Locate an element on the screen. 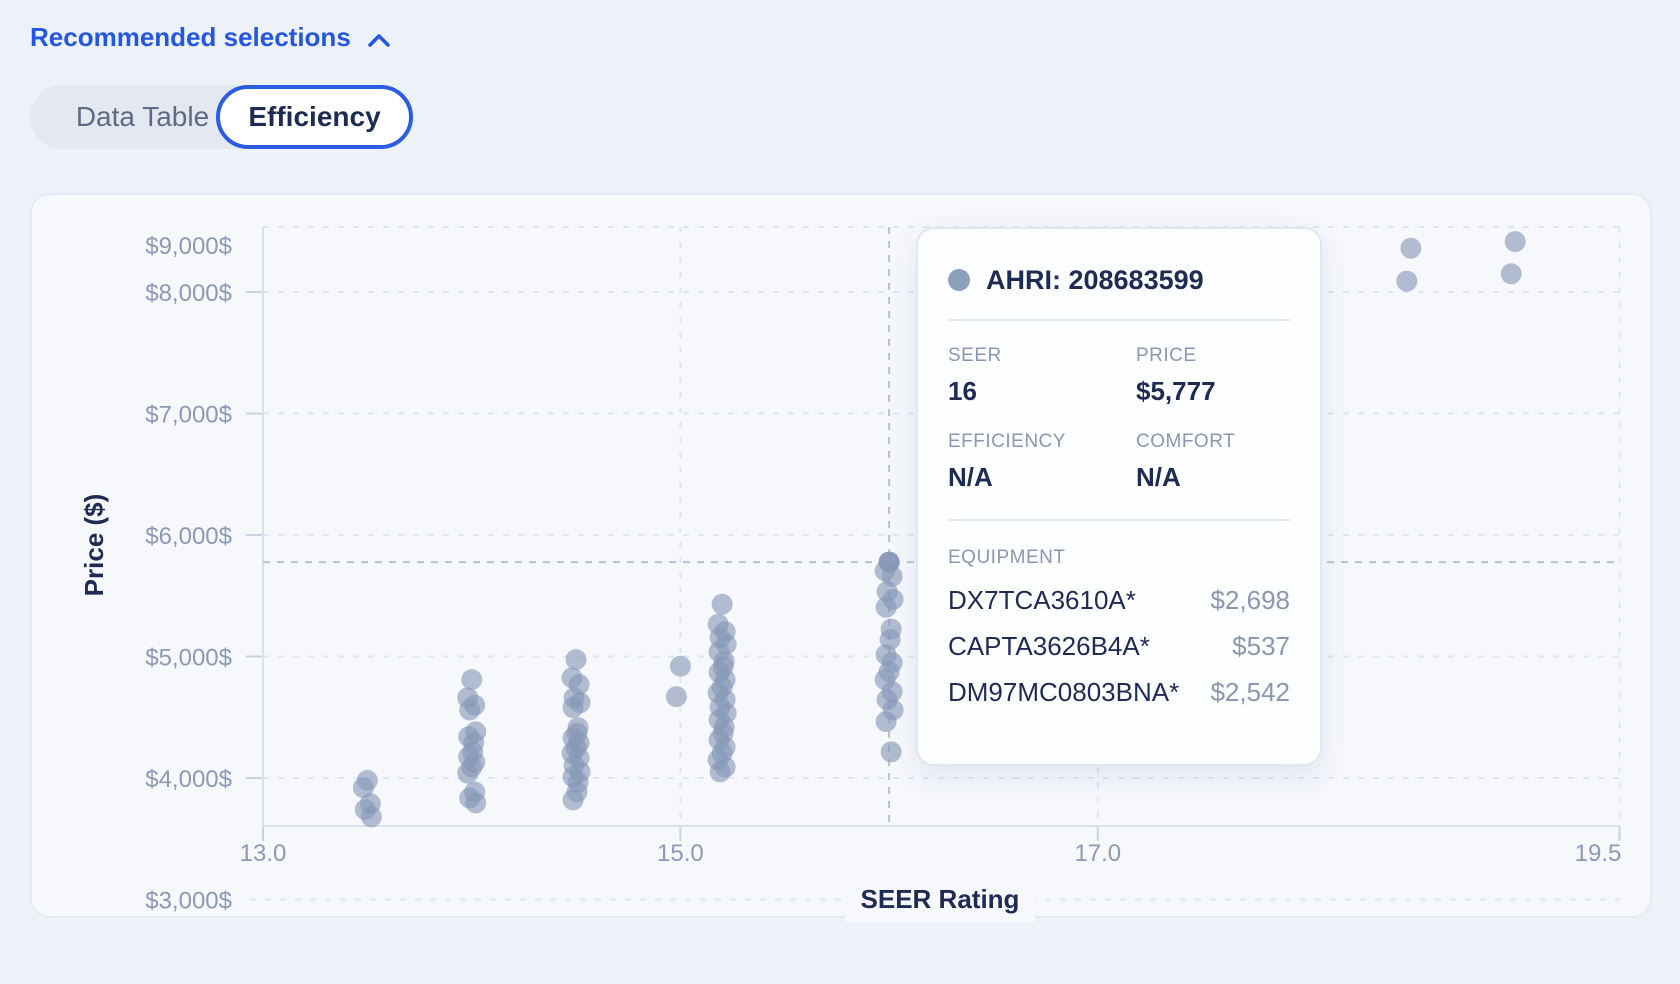  tab-efficiency: Efficiency is located at coordinates (314, 117).